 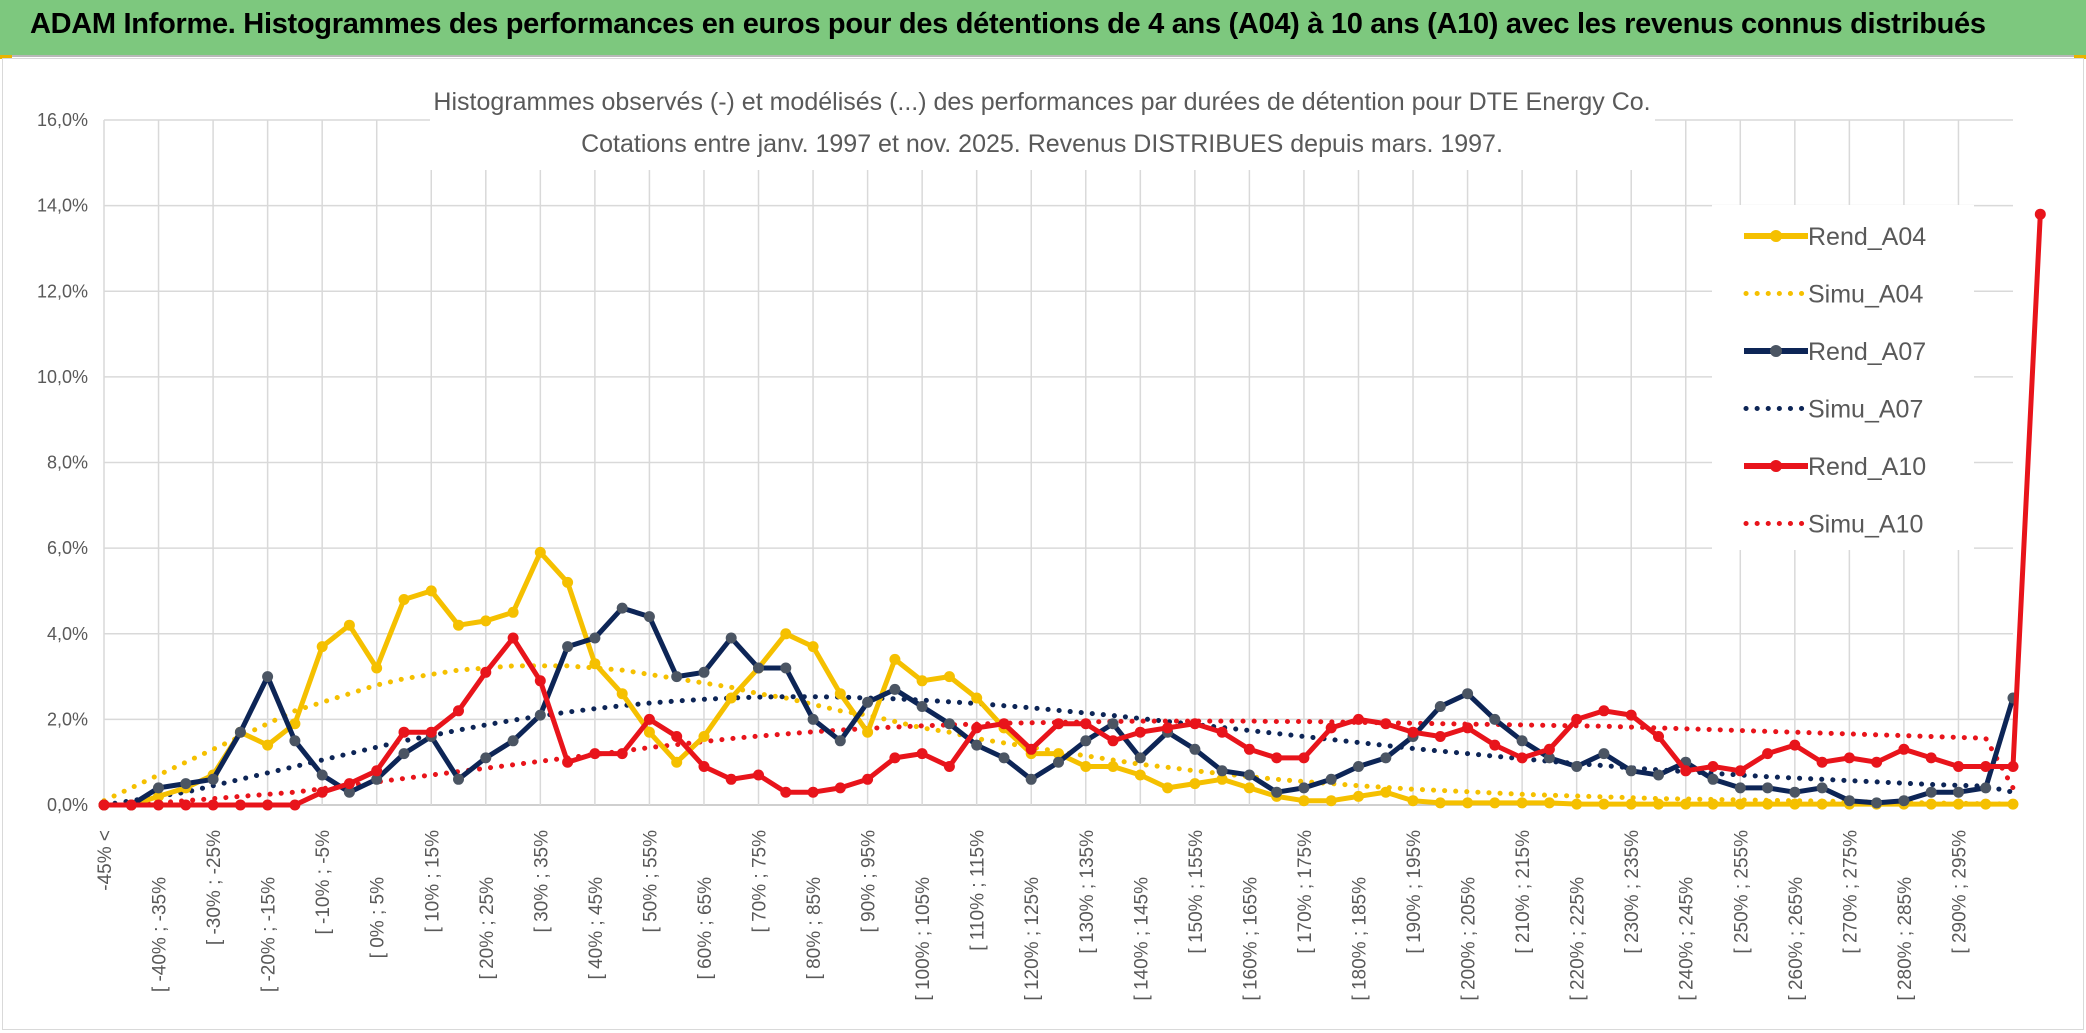 What do you see at coordinates (1905, 939) in the screenshot?
I see `x-tick-label: [ 280% ; 285%` at bounding box center [1905, 939].